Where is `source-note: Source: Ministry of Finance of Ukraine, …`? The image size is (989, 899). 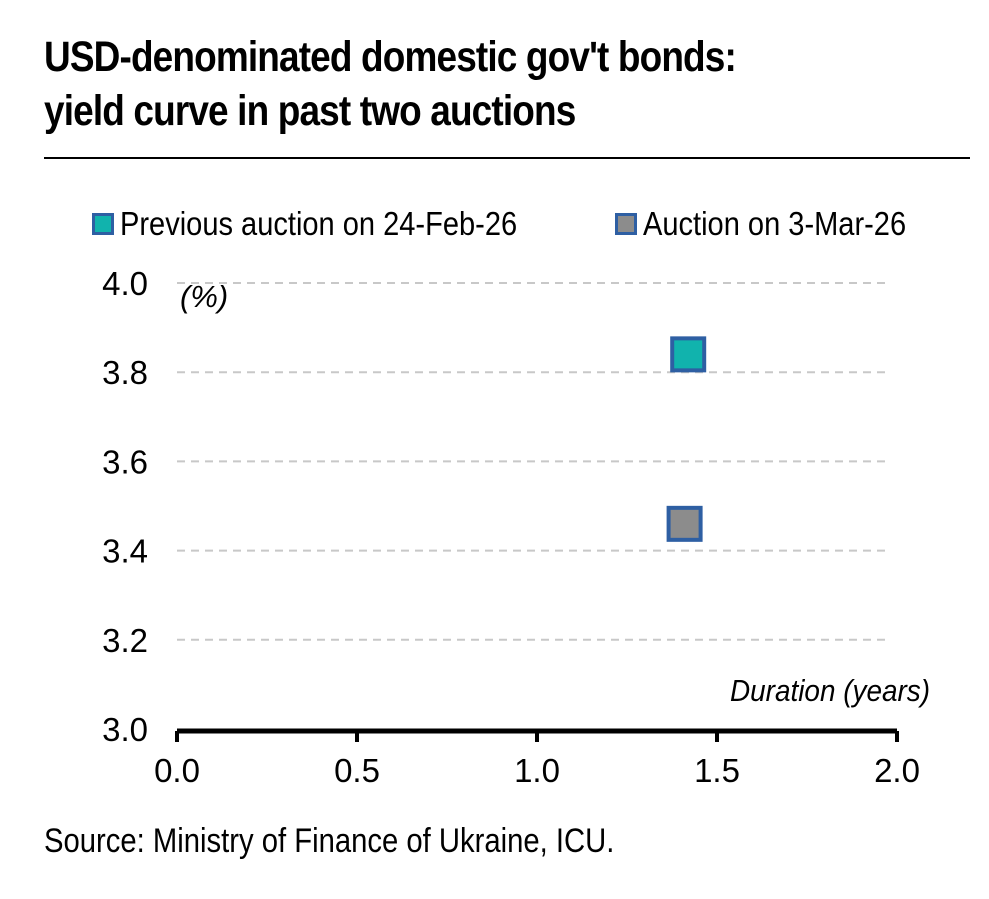 source-note: Source: Ministry of Finance of Ukraine, … is located at coordinates (329, 841).